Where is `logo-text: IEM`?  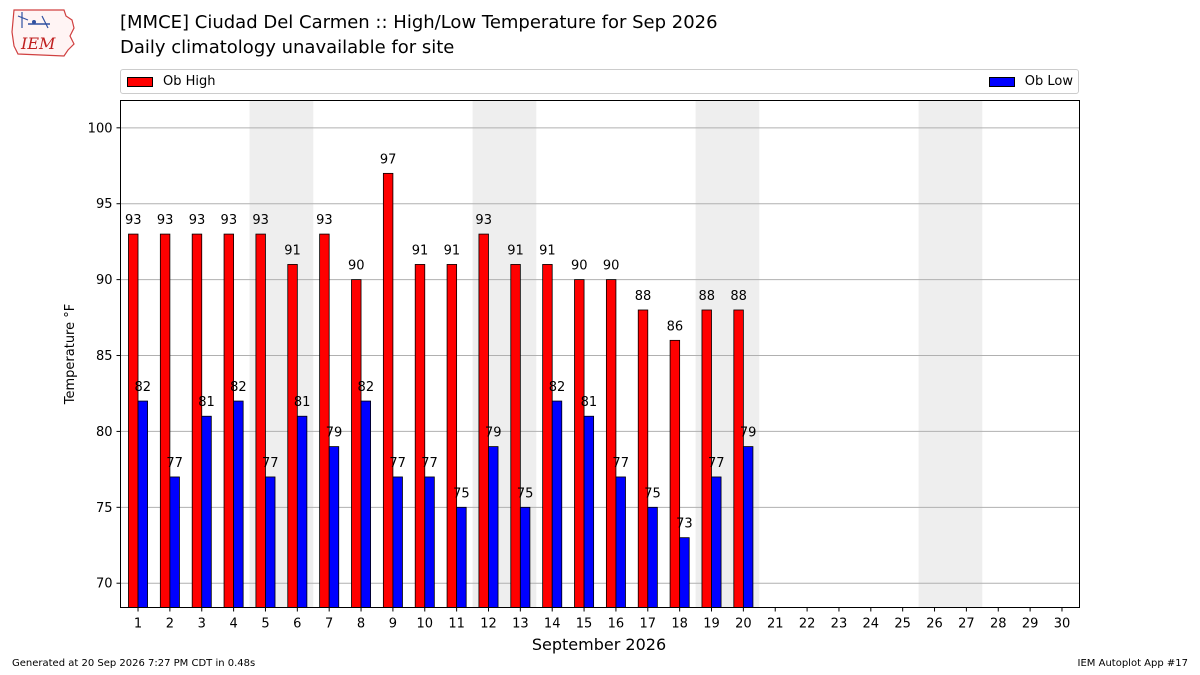
logo-text: IEM is located at coordinates (38, 43).